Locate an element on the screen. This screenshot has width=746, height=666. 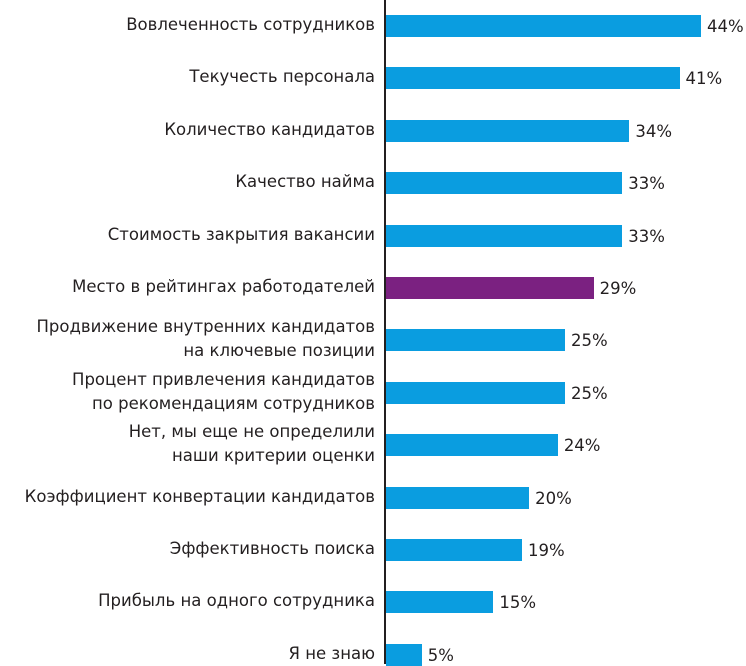
category-label: Стоимость закрытия вакансии is located at coordinates (241, 234).